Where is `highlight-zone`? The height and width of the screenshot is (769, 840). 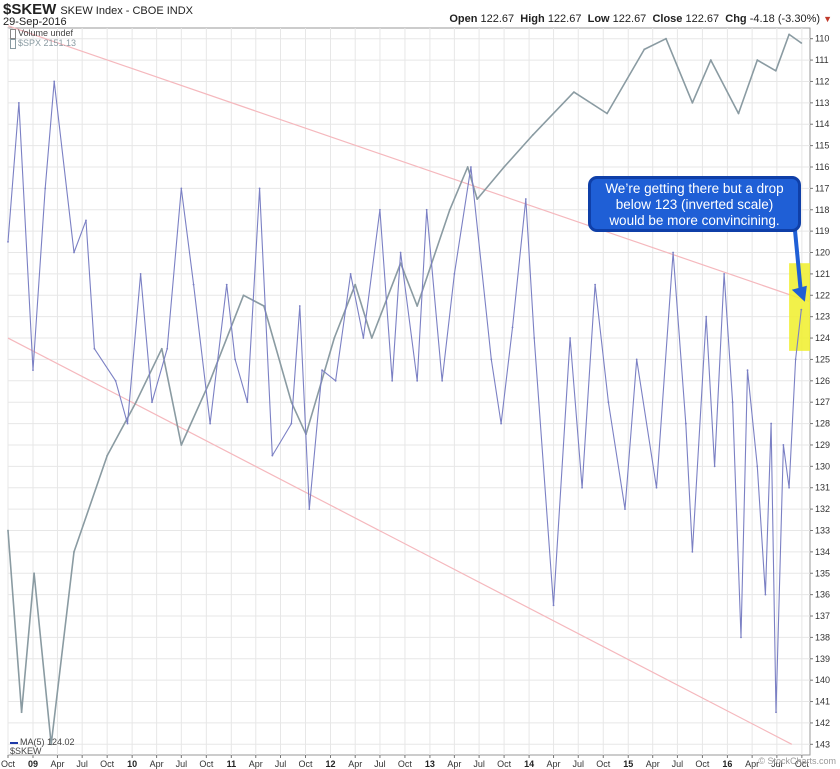 highlight-zone is located at coordinates (799, 307).